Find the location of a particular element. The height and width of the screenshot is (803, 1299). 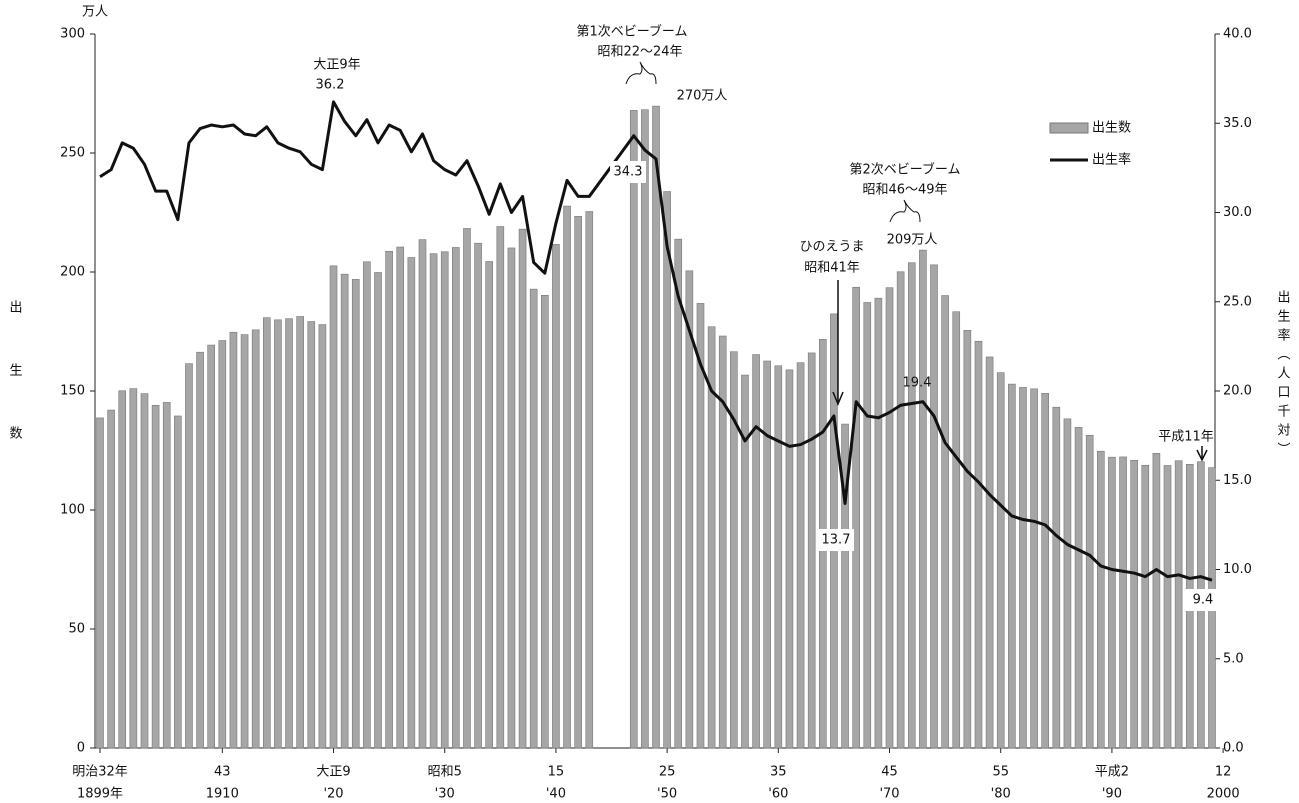

y2-tick-label: 35.0 is located at coordinates (1237, 123).